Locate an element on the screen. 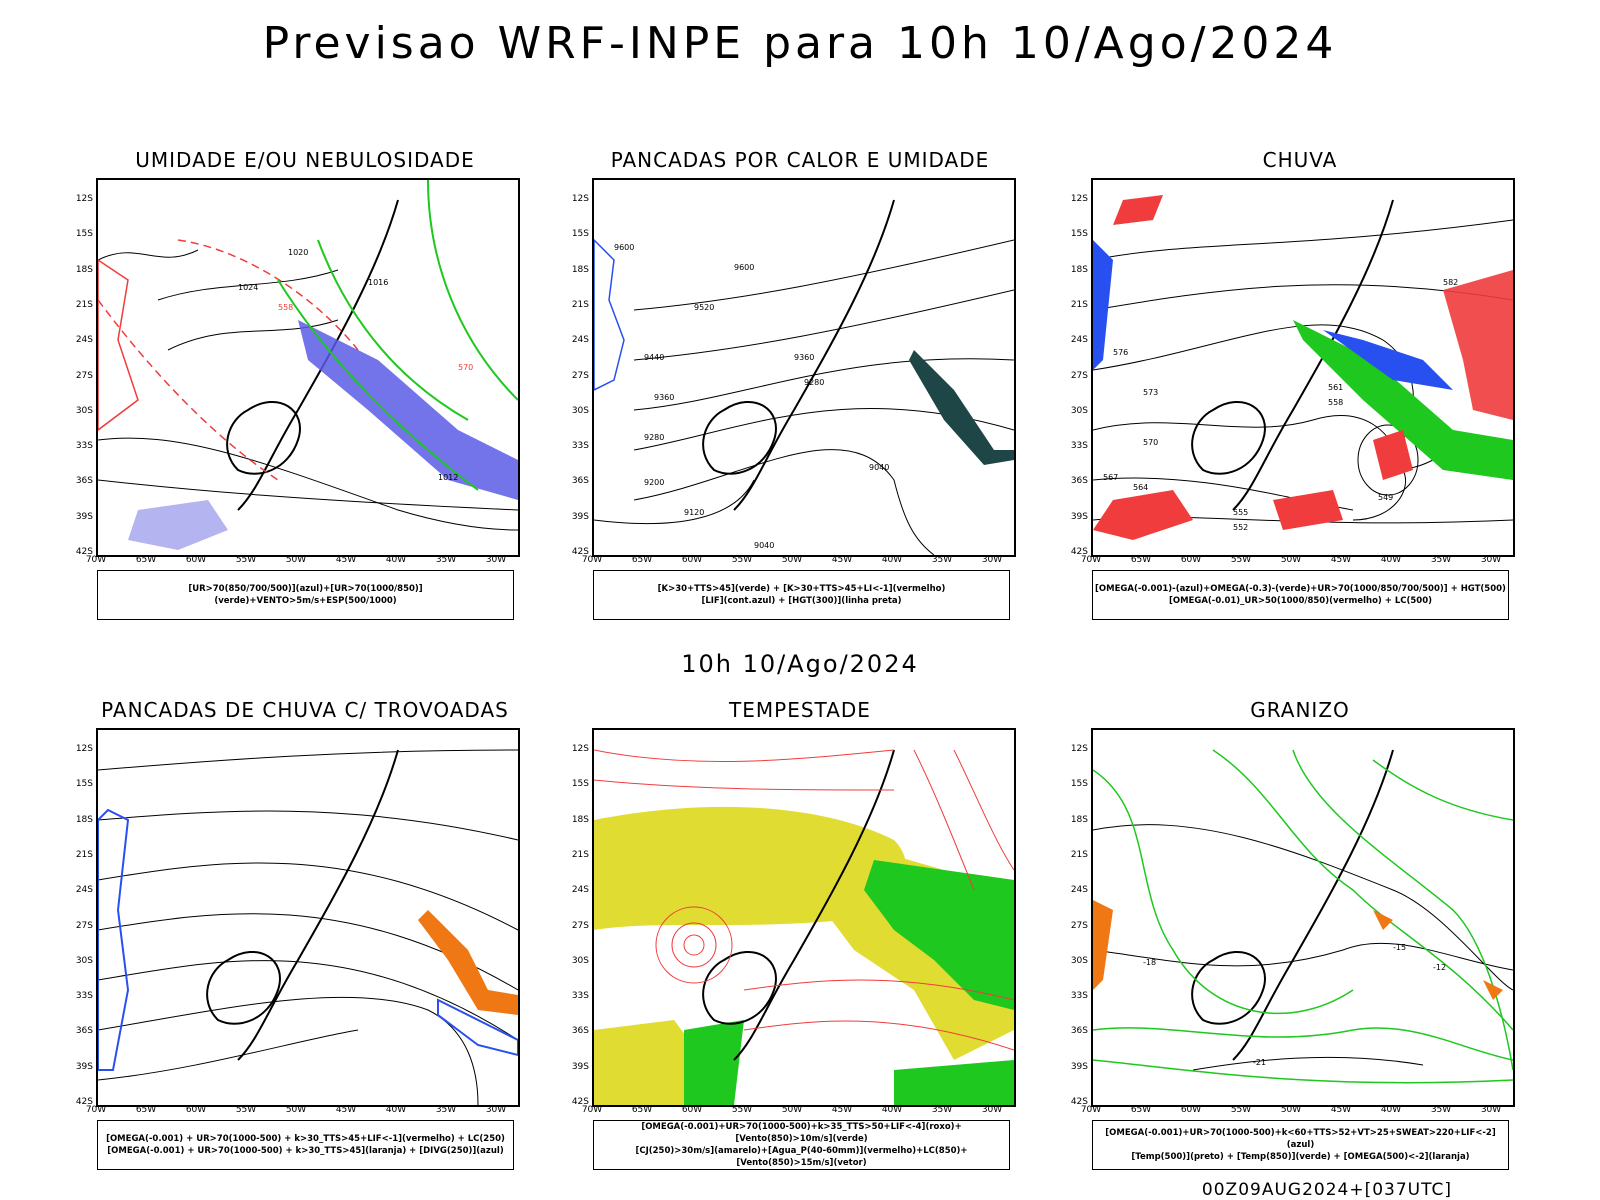 Image resolution: width=1600 pixels, height=1200 pixels. map-tempestade is located at coordinates (804, 917).